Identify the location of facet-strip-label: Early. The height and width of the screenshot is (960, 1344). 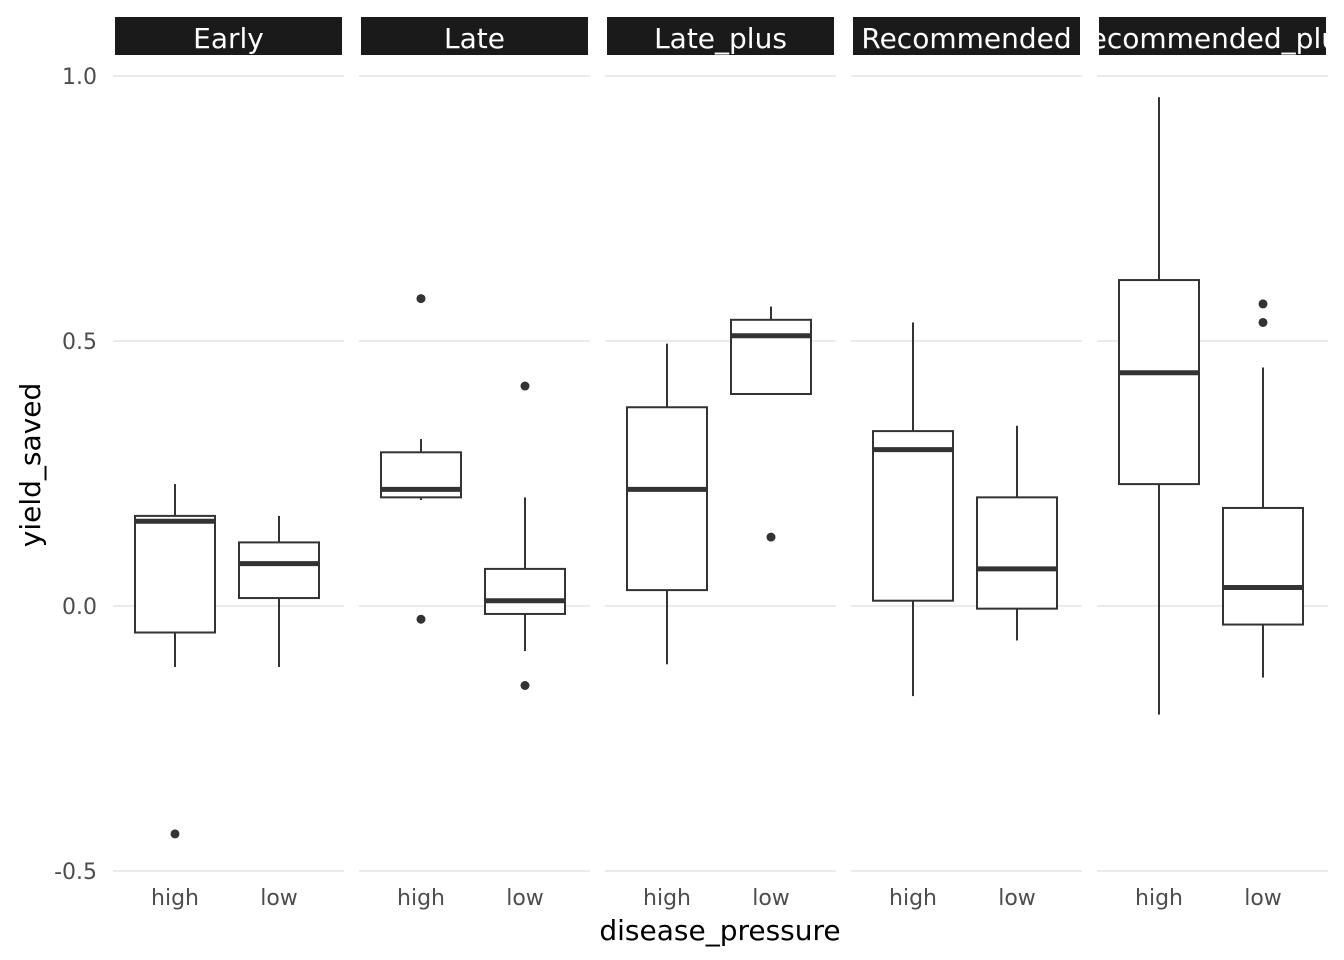
(228, 38).